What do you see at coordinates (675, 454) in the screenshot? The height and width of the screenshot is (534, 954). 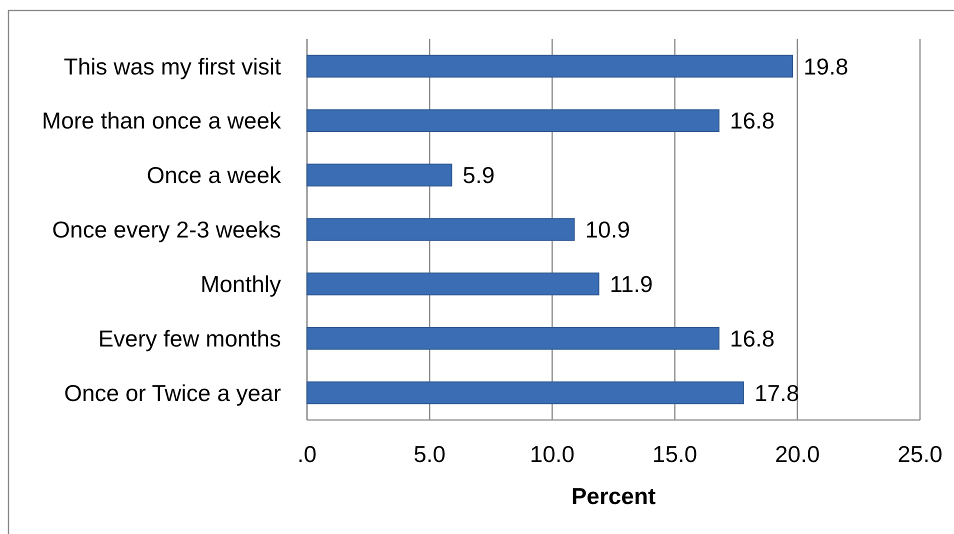 I see `x-tick-label: 15.0` at bounding box center [675, 454].